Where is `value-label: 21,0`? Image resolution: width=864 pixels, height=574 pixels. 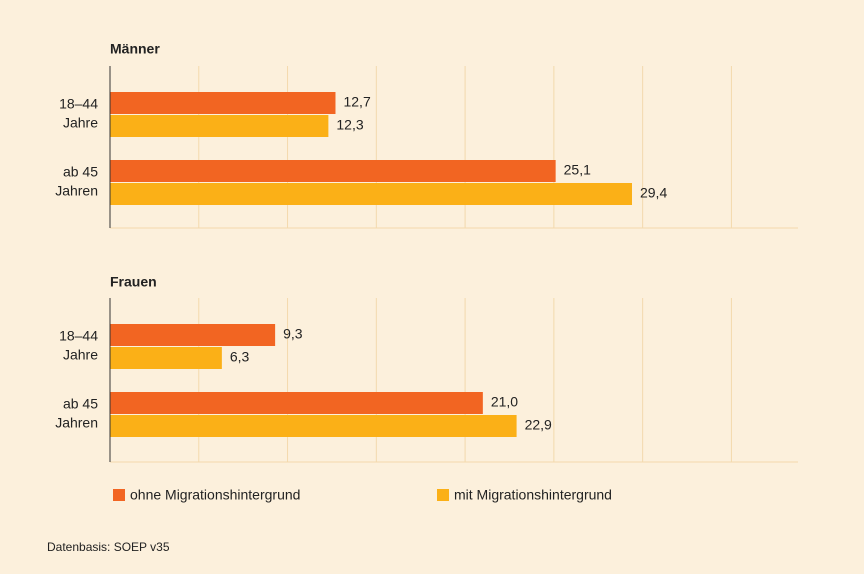 value-label: 21,0 is located at coordinates (504, 402).